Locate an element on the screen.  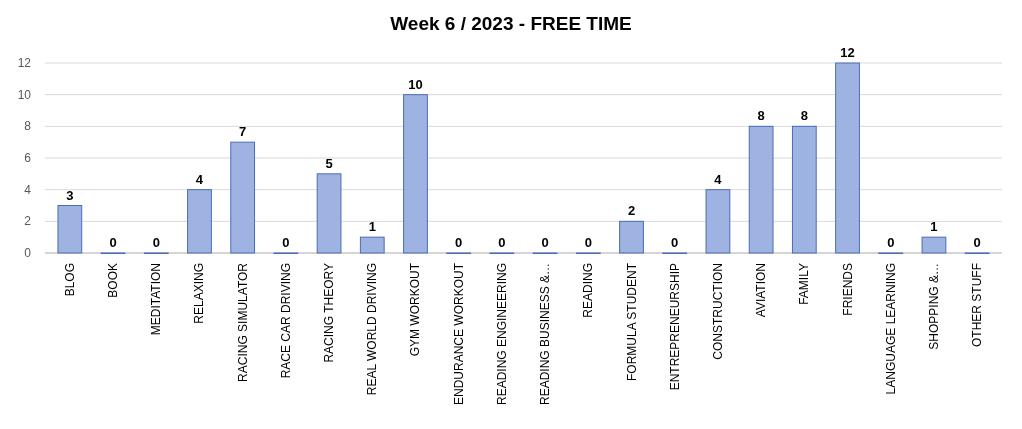
x-tick-label: ENTREPRENEURSHIP is located at coordinates (674, 327).